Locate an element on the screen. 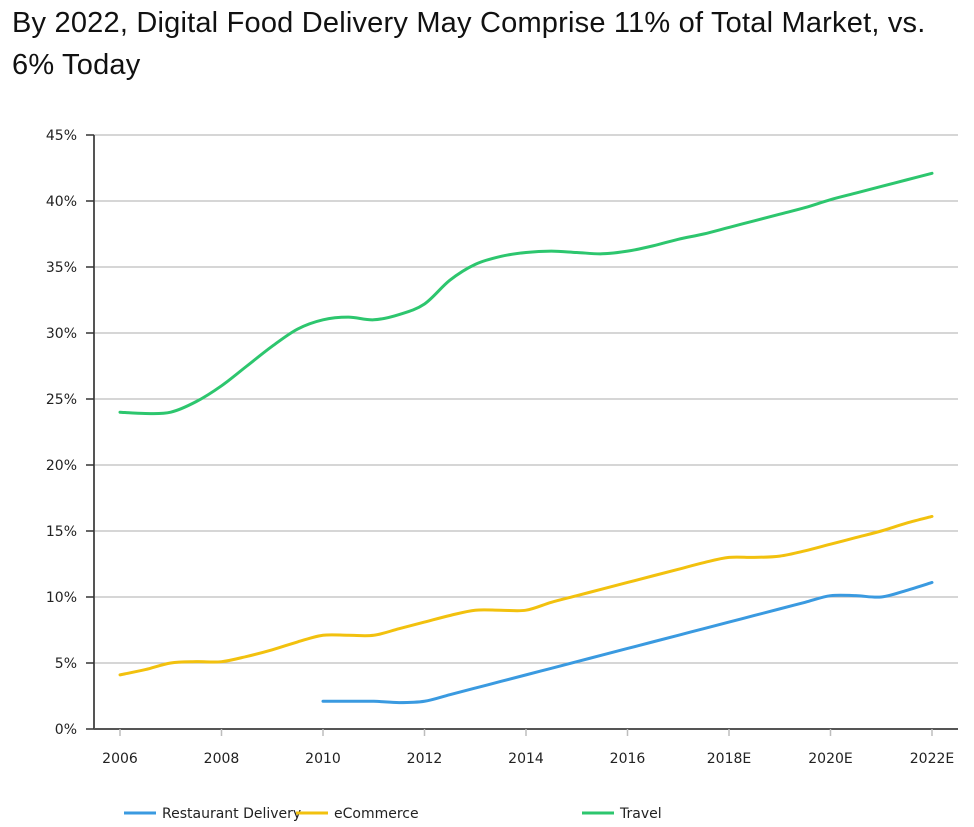  x-tick-label: 2010 is located at coordinates (323, 759).